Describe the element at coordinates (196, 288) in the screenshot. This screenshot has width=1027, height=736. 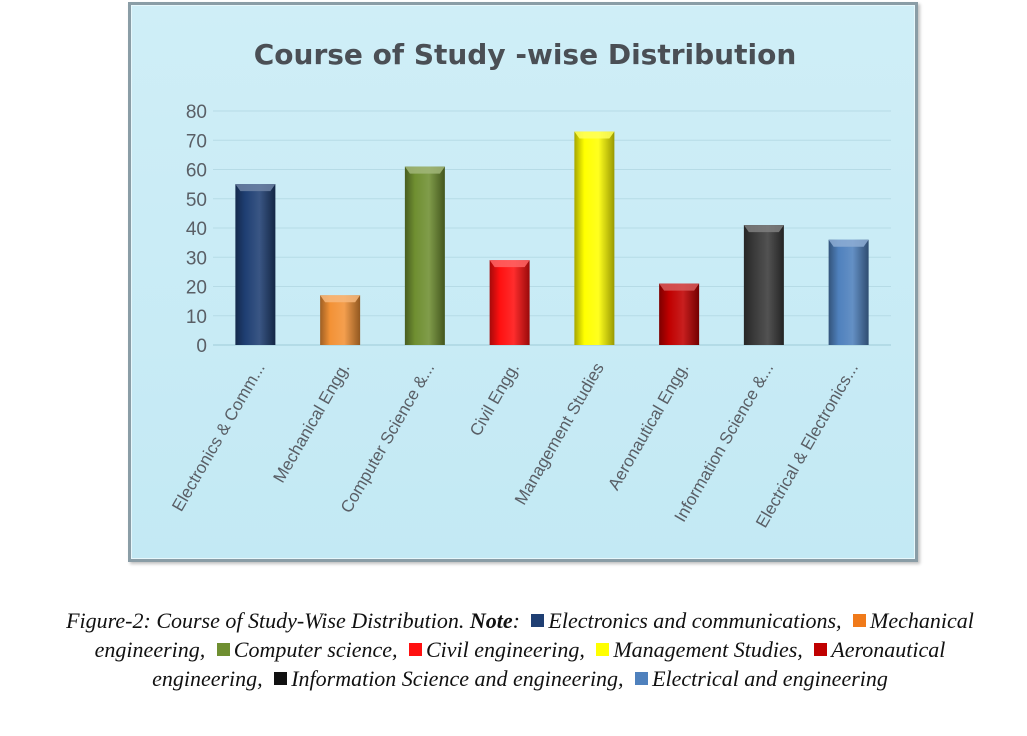
I see `y-tick-label: 20` at that location.